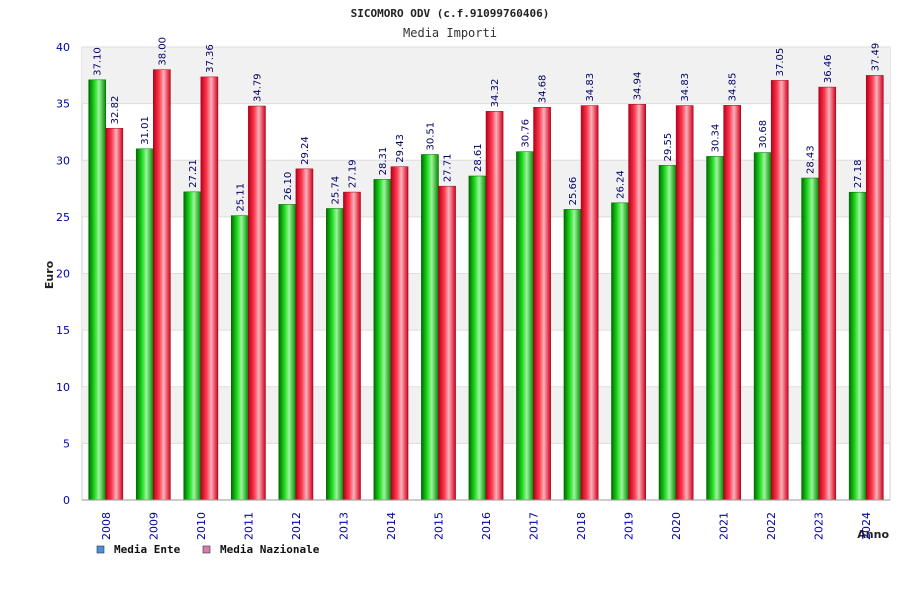 The height and width of the screenshot is (600, 900). Describe the element at coordinates (153, 526) in the screenshot. I see `x-tick-label-2009: 2009` at that location.